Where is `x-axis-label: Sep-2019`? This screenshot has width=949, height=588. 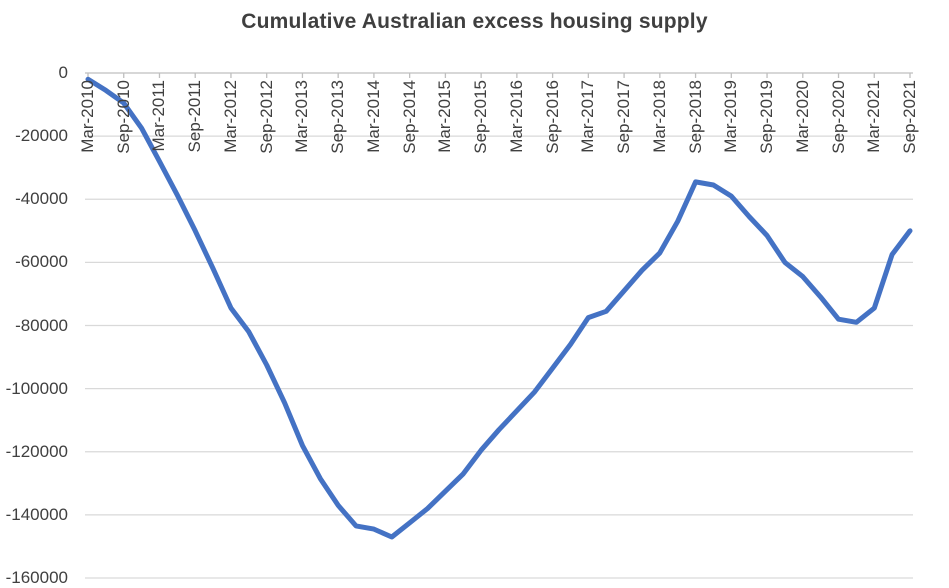
x-axis-label: Sep-2019 is located at coordinates (767, 117).